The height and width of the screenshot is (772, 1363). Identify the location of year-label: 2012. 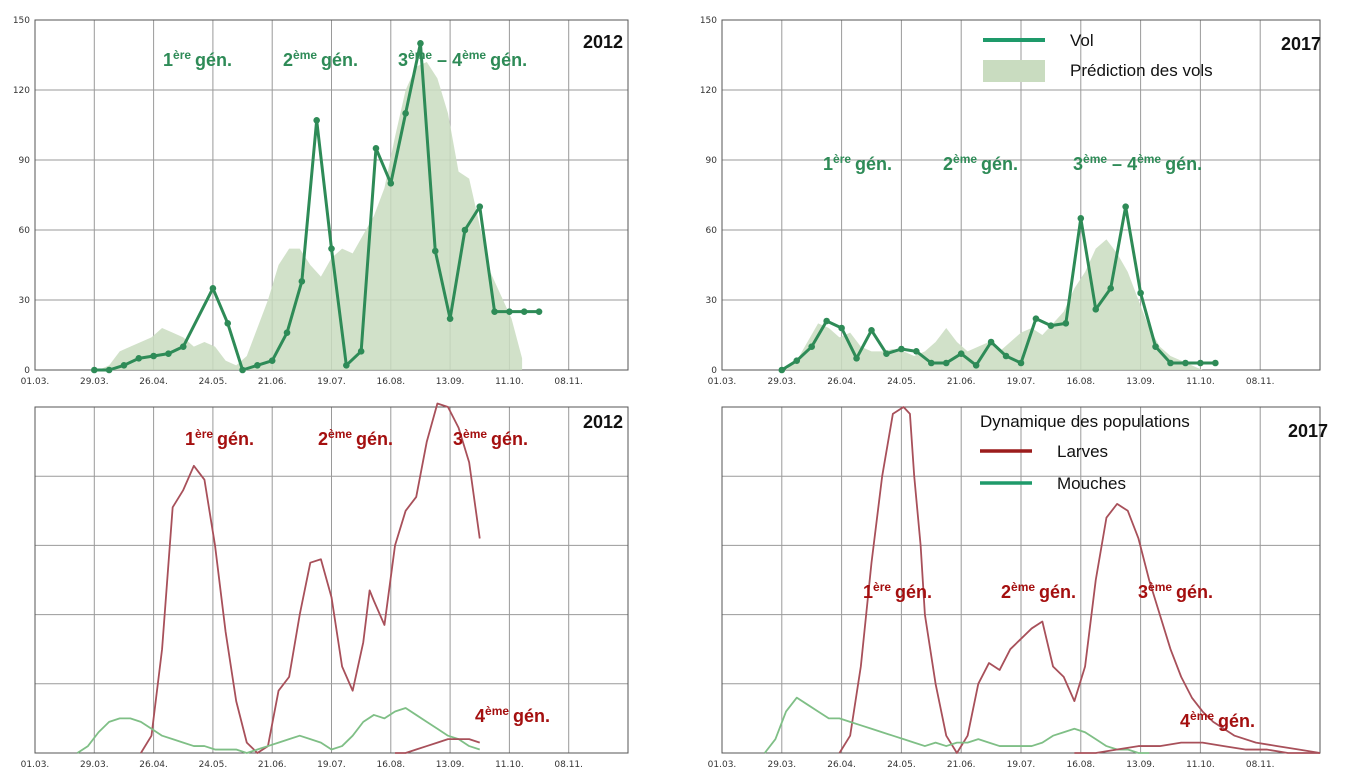
(603, 422).